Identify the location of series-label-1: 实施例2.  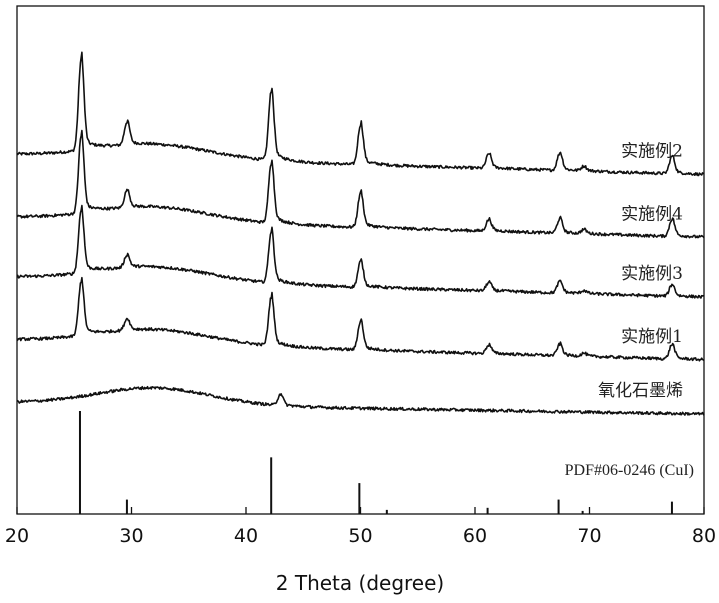
(652, 152).